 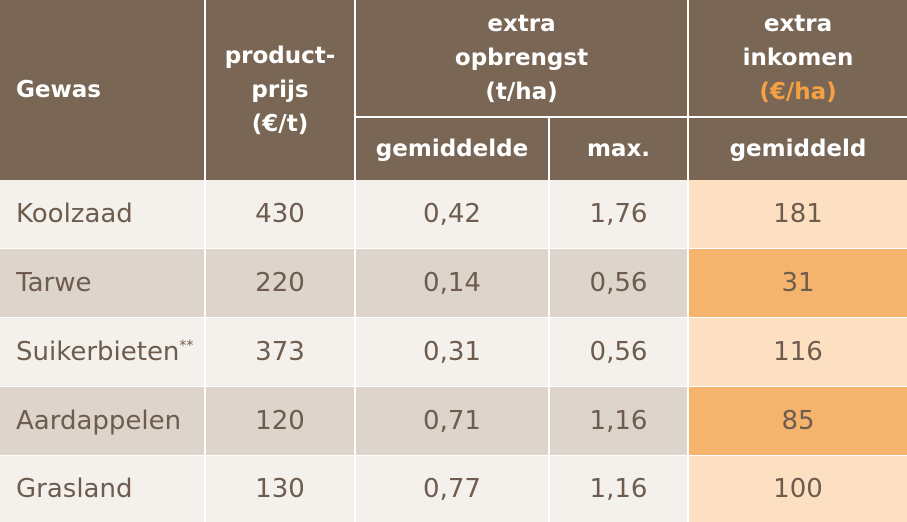 I want to click on table-cell: 1,76, so click(x=618, y=214).